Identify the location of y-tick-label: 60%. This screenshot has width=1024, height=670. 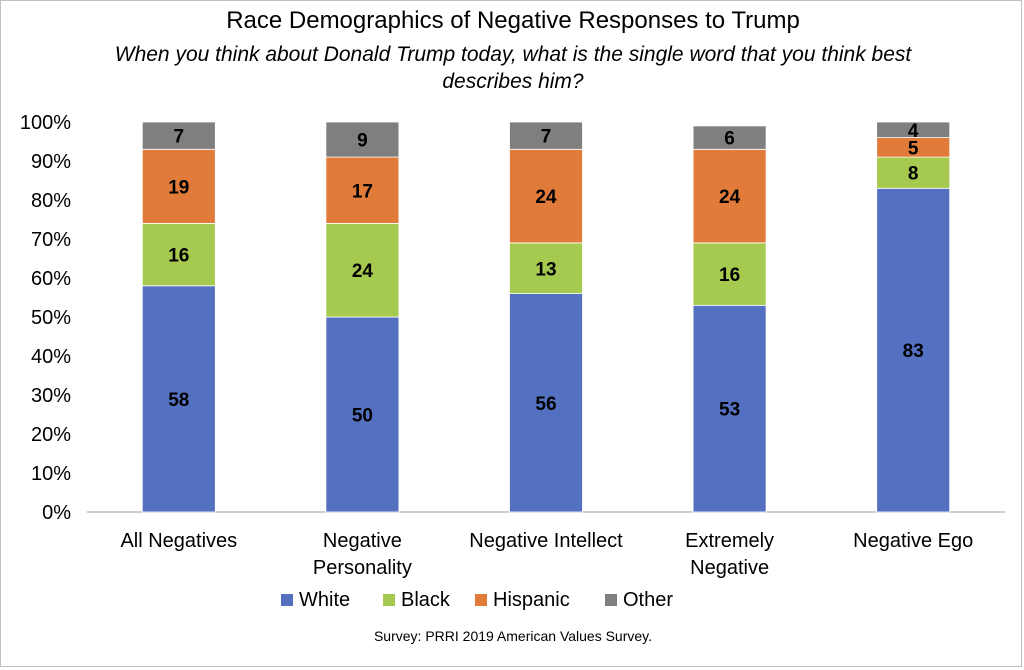
(51, 279).